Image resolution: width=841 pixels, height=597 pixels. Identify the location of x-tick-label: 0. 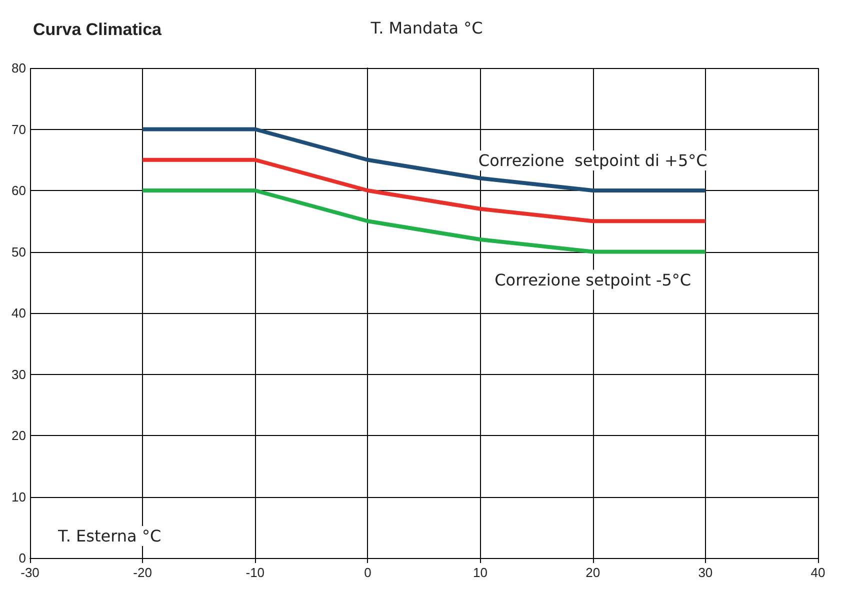
(368, 572).